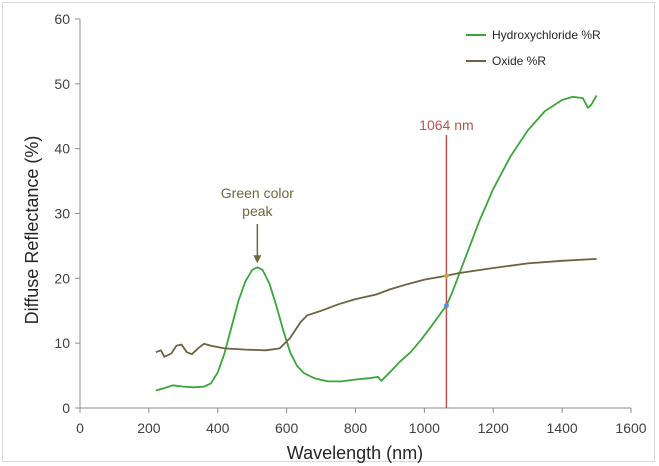 This screenshot has height=466, width=659. What do you see at coordinates (257, 211) in the screenshot?
I see `peak-annotation-label: peak` at bounding box center [257, 211].